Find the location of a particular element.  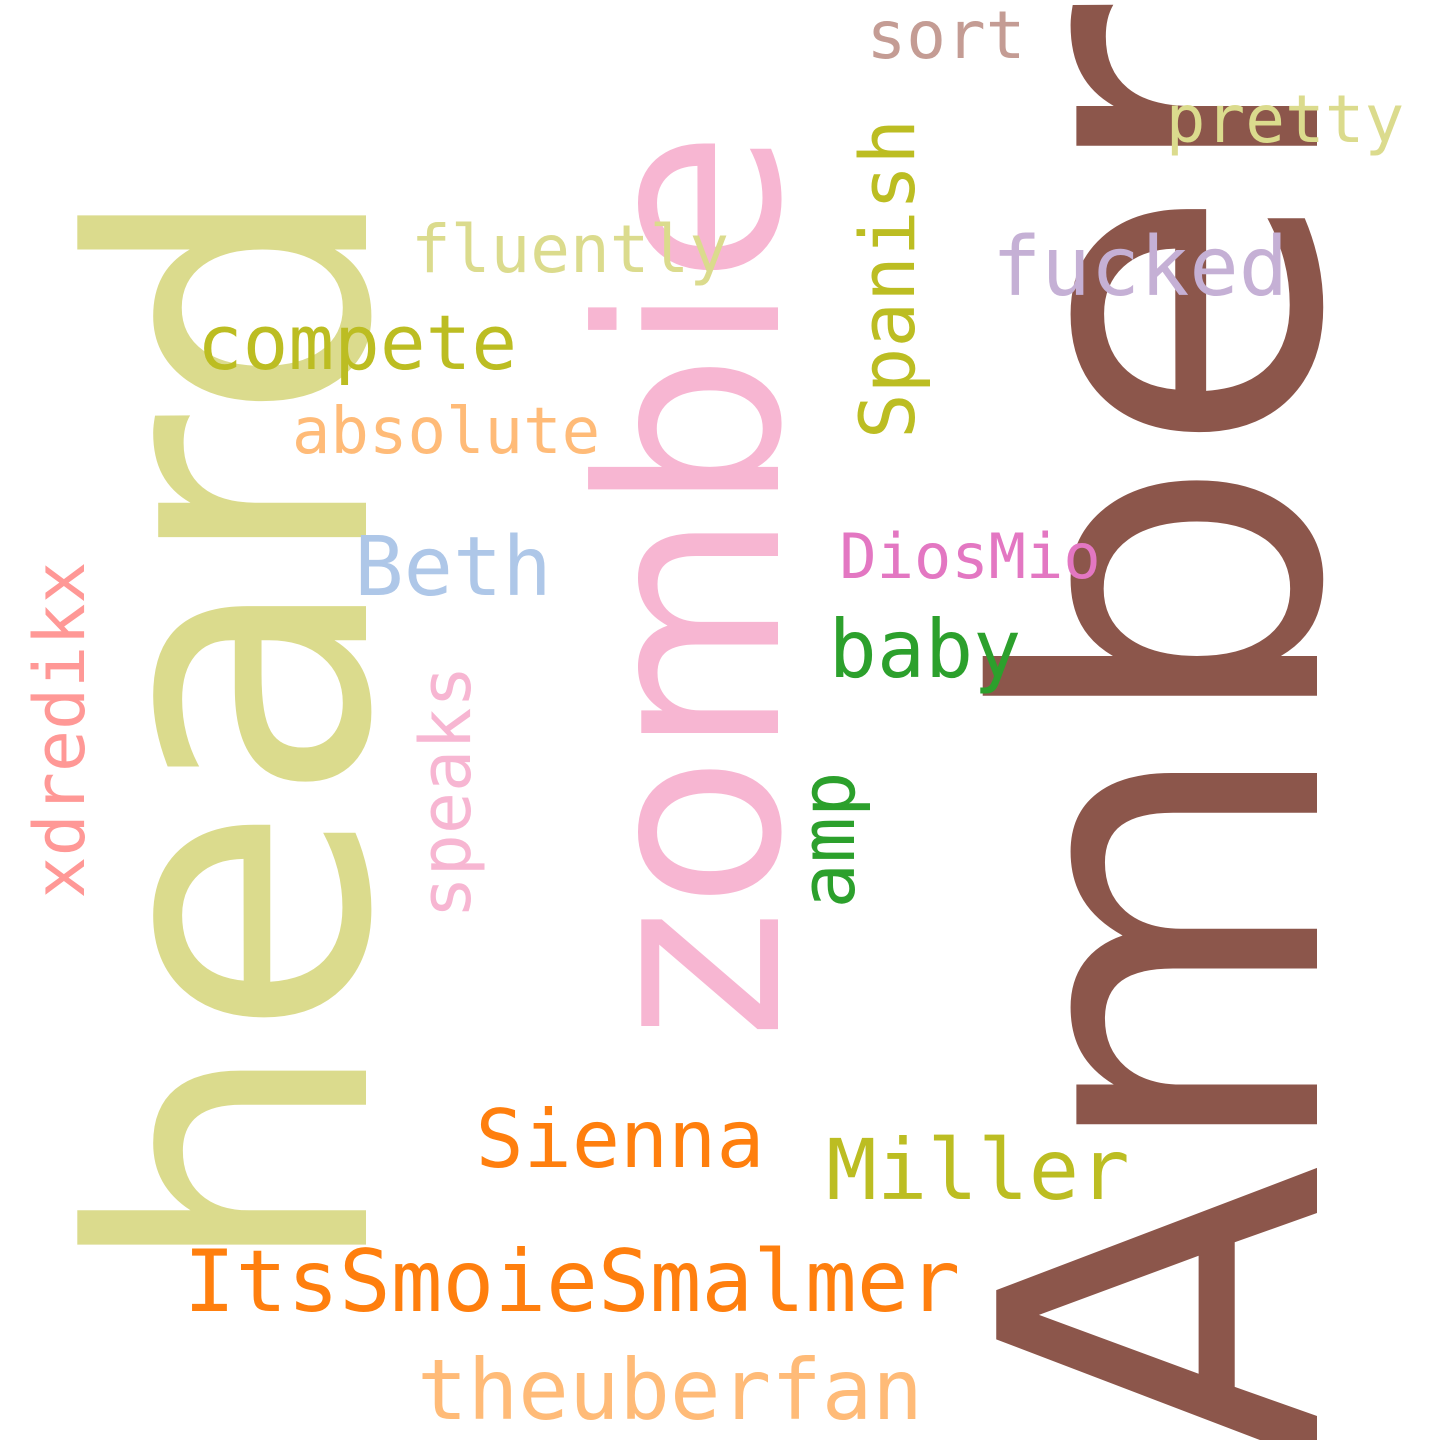

word-amp: amp is located at coordinates (827, 840).